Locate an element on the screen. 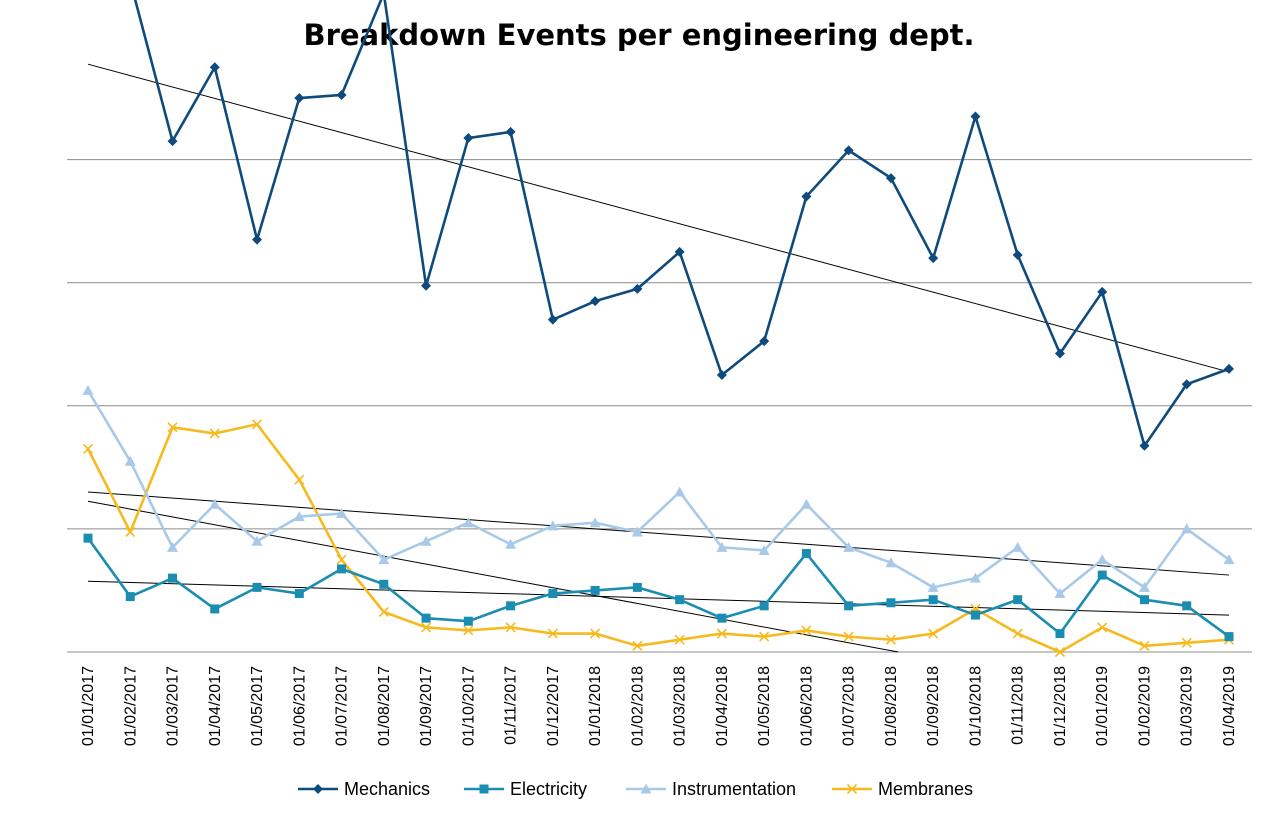 The width and height of the screenshot is (1278, 821). trendline-membranes is located at coordinates (493, 576).